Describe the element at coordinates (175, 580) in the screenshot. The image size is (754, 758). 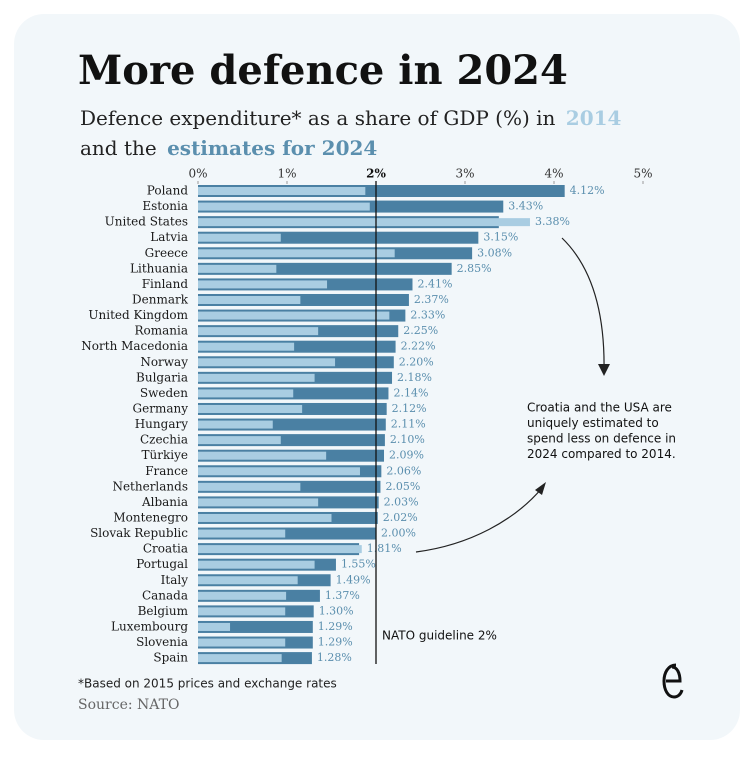
I see `category-label: Italy` at that location.